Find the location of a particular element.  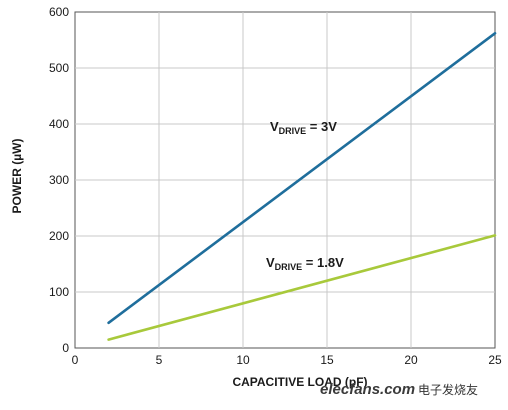

y-tick-label: 300 is located at coordinates (59, 180).